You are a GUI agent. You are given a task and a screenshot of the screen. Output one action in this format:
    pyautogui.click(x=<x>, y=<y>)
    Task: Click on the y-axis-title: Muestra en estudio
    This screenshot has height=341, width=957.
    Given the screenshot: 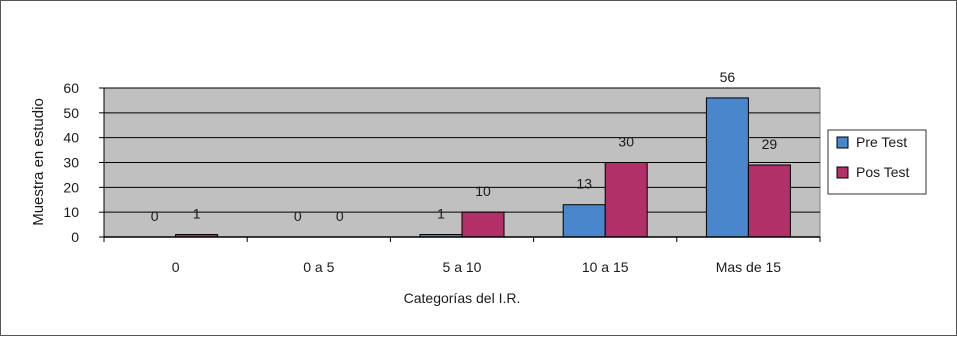 What is the action you would take?
    pyautogui.click(x=38, y=162)
    